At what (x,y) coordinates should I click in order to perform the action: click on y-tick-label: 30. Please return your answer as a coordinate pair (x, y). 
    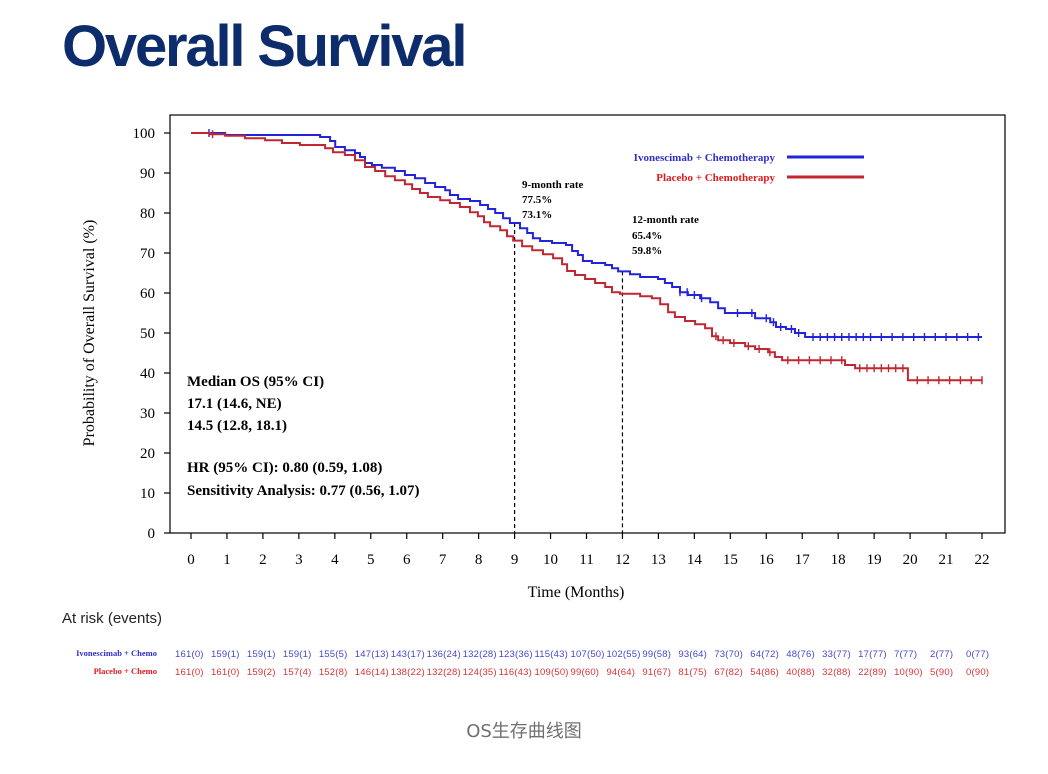
    Looking at the image, I should click on (147, 414).